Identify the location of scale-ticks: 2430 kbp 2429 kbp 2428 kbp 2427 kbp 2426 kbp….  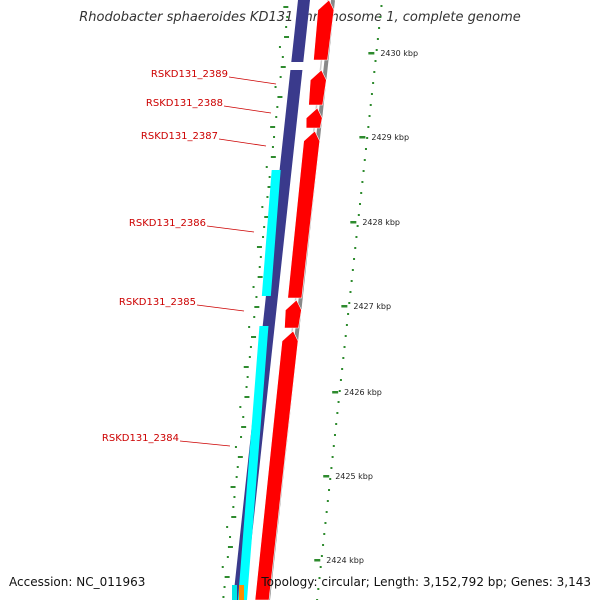
(366, 307).